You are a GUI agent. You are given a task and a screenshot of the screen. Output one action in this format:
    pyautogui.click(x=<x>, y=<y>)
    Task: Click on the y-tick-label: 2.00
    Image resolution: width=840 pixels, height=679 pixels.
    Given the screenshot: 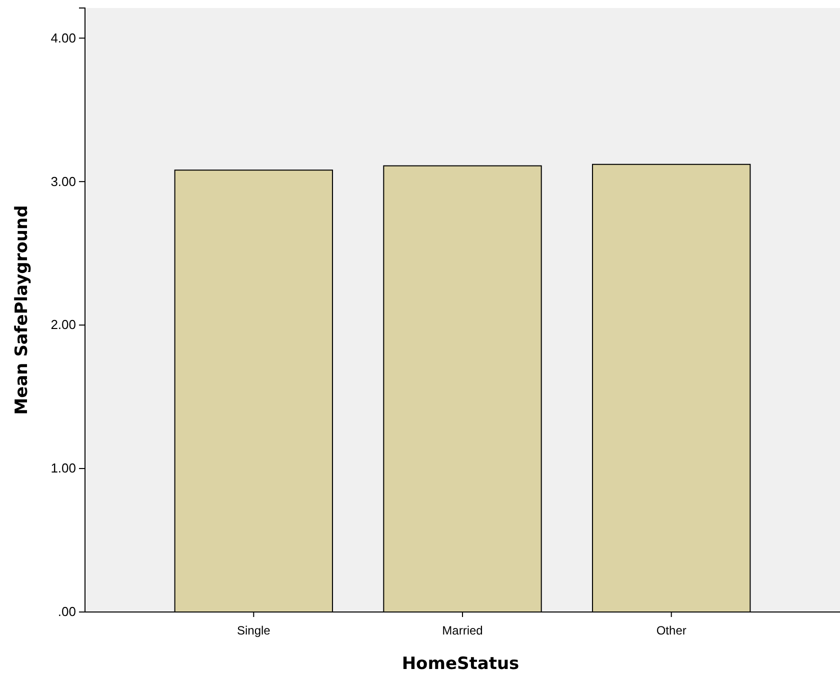 What is the action you would take?
    pyautogui.click(x=63, y=324)
    